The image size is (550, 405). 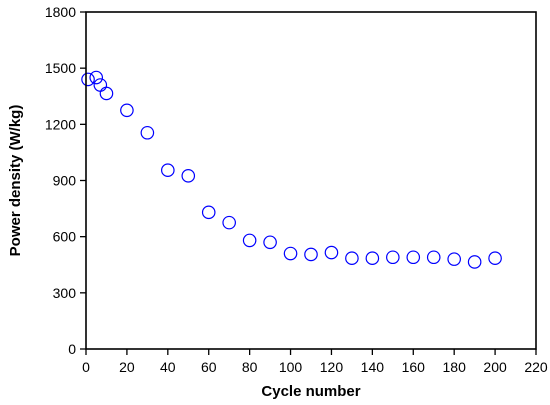 What do you see at coordinates (60, 68) in the screenshot?
I see `y-tick-label: 1500` at bounding box center [60, 68].